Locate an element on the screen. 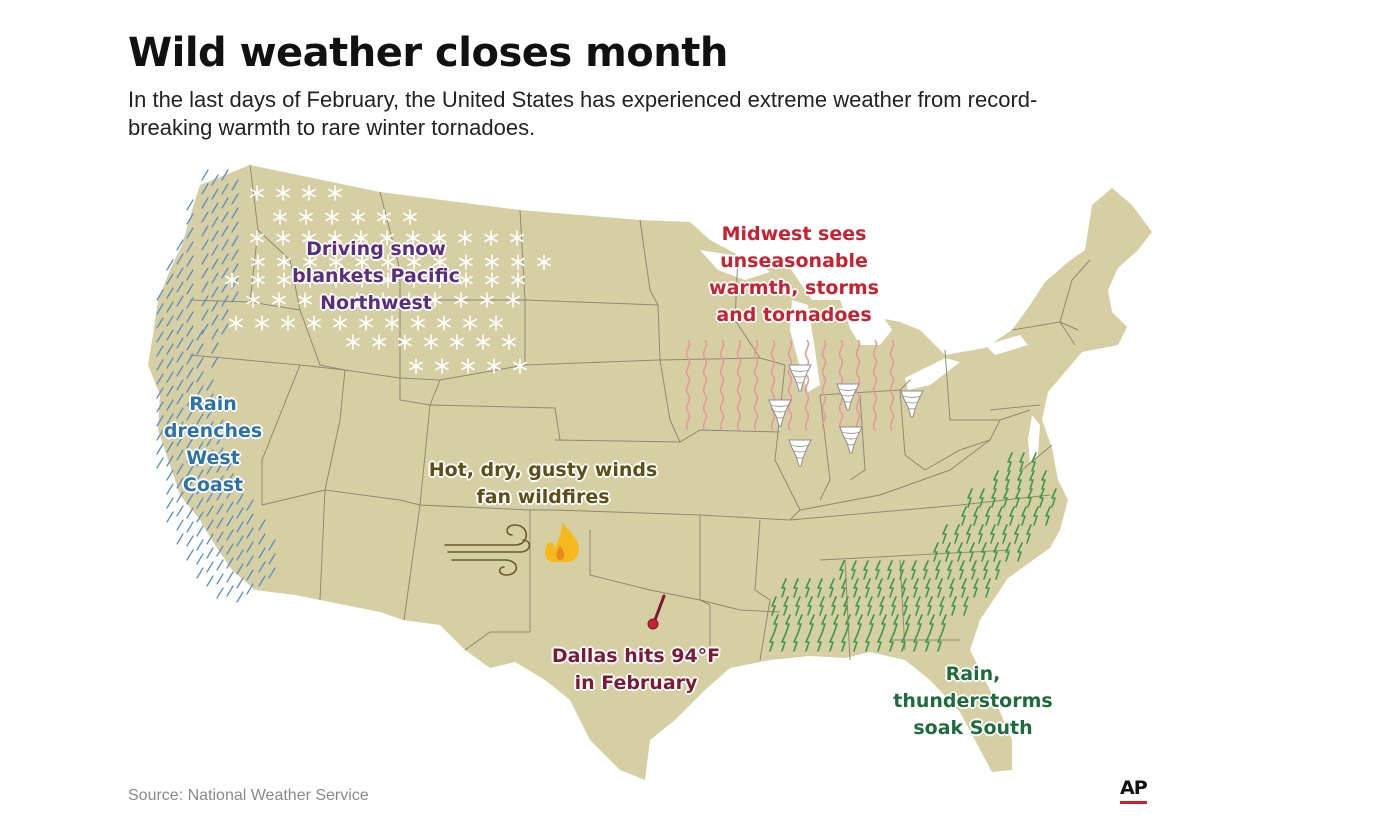 The height and width of the screenshot is (831, 1374). south-label-line: thunderstorms is located at coordinates (973, 701).